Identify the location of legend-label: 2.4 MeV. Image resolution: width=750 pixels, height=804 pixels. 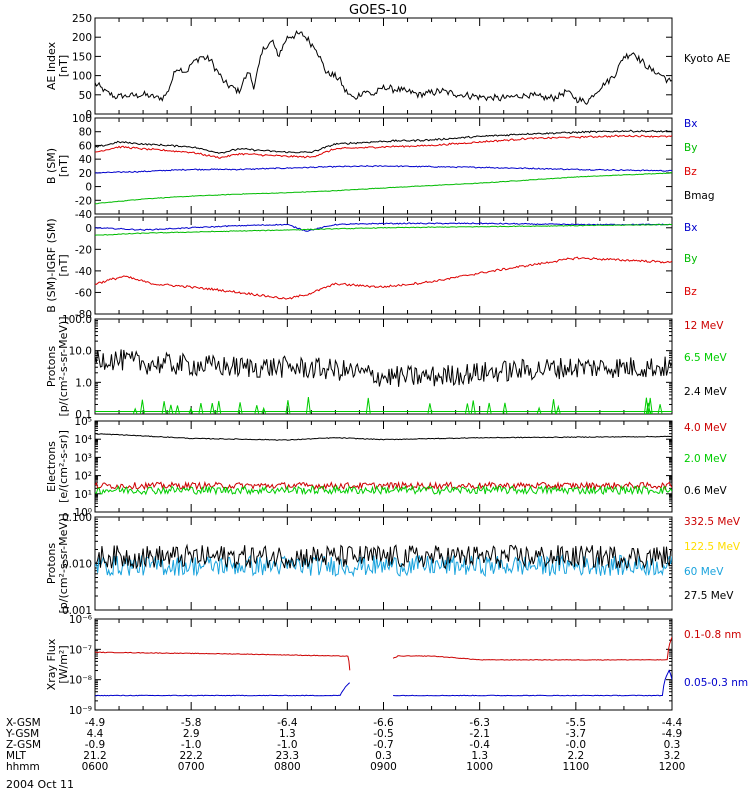
(706, 392).